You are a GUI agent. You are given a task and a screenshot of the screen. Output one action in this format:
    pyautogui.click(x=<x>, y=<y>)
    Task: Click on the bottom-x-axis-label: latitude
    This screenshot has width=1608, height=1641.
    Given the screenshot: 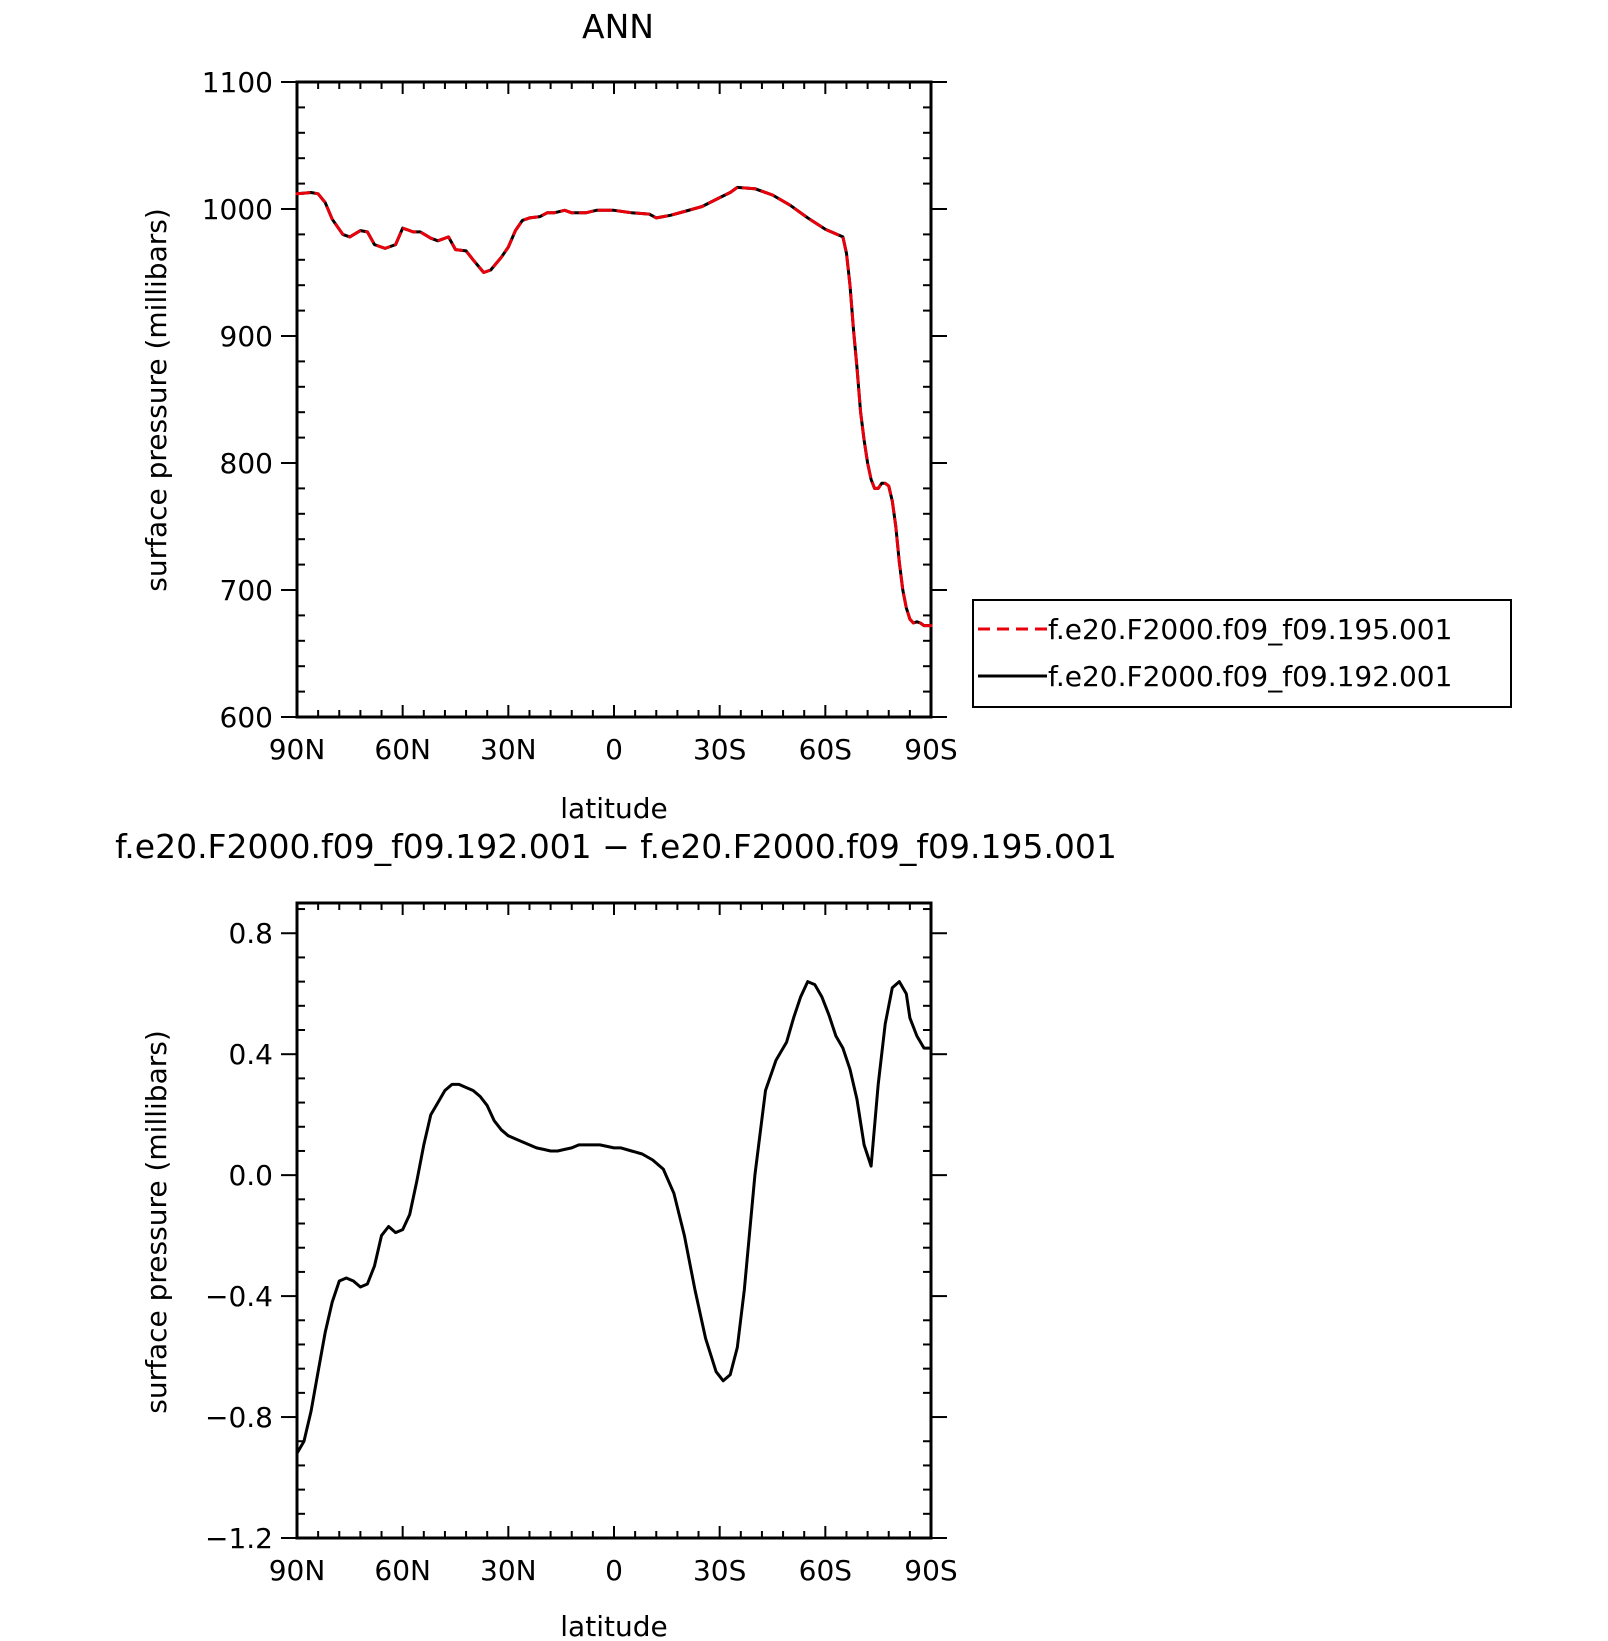 What is the action you would take?
    pyautogui.click(x=613, y=1625)
    